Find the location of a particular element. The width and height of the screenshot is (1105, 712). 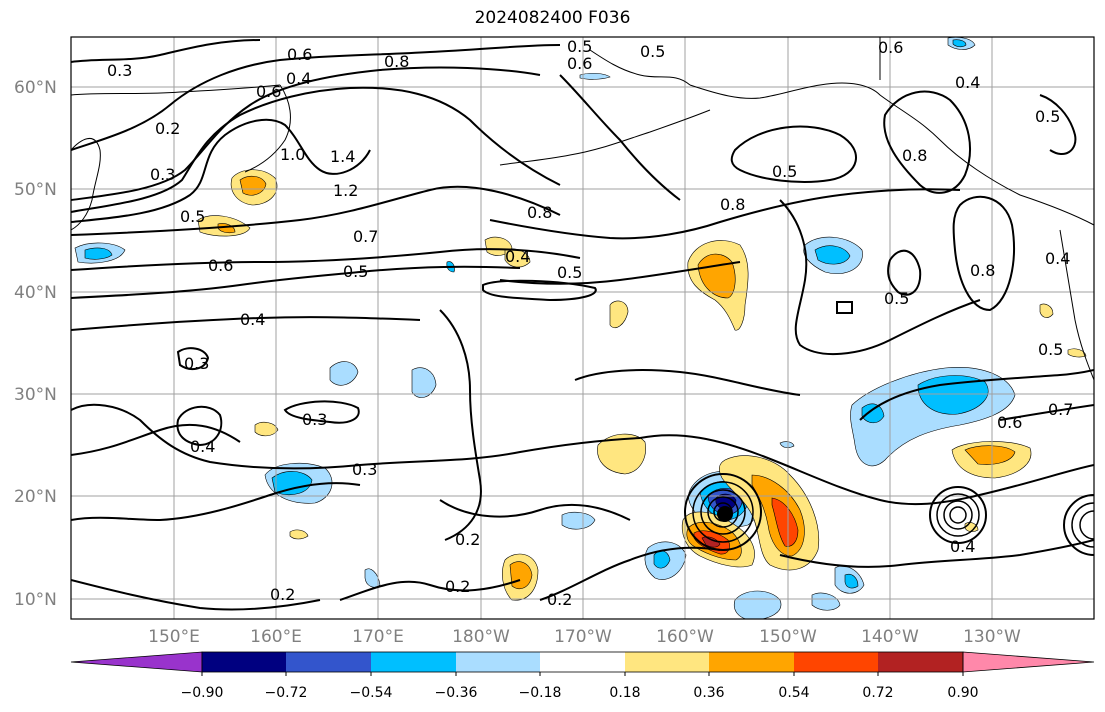

lon-label: 170°E is located at coordinates (378, 637).